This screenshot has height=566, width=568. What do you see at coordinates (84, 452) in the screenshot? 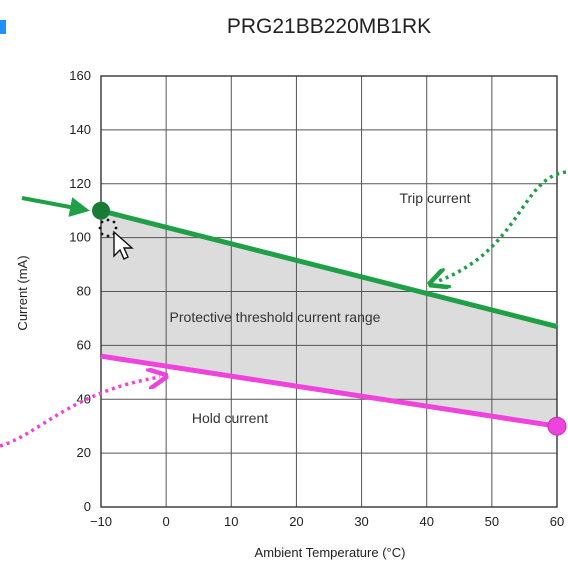
I see `y-tick-label: 20` at bounding box center [84, 452].